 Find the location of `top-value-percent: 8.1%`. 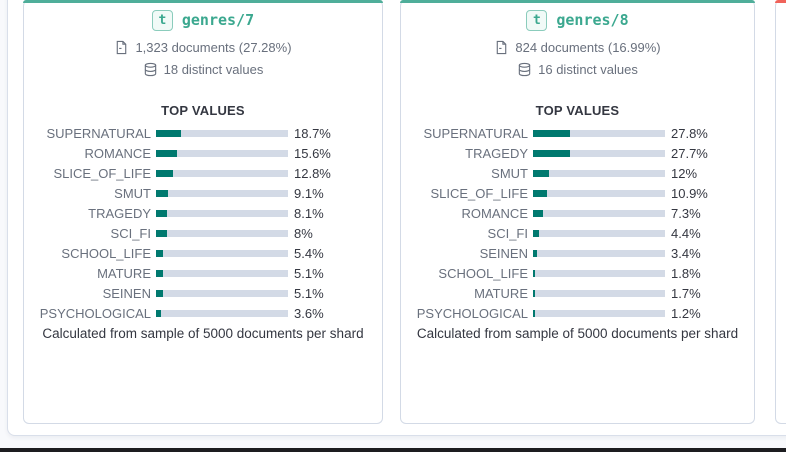

top-value-percent: 8.1% is located at coordinates (309, 213).